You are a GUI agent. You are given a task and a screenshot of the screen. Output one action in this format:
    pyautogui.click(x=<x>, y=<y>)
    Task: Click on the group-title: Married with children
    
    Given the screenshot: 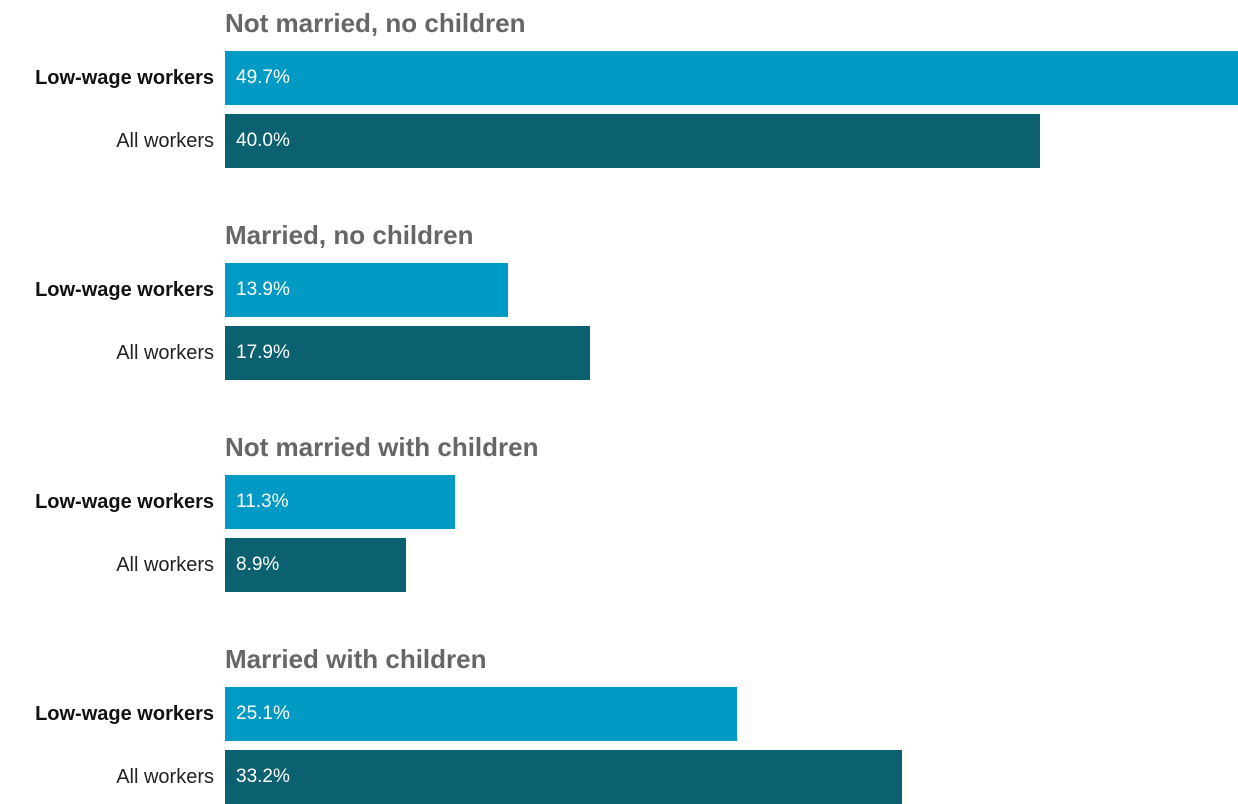 What is the action you would take?
    pyautogui.click(x=356, y=659)
    